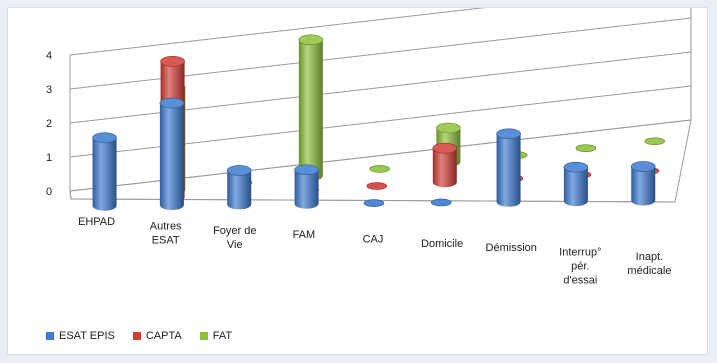 This screenshot has height=363, width=717. I want to click on category-label: Inapt. médicale, so click(649, 264).